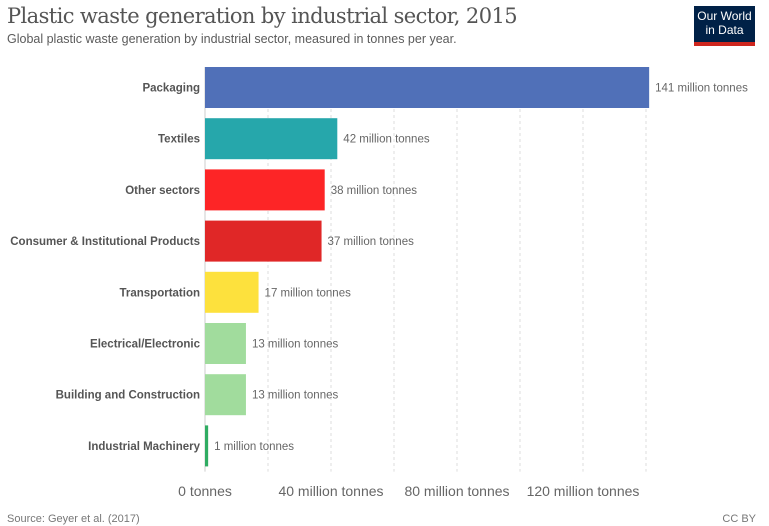 The image size is (769, 526). Describe the element at coordinates (205, 491) in the screenshot. I see `x-tick-label: 0 tonnes` at that location.